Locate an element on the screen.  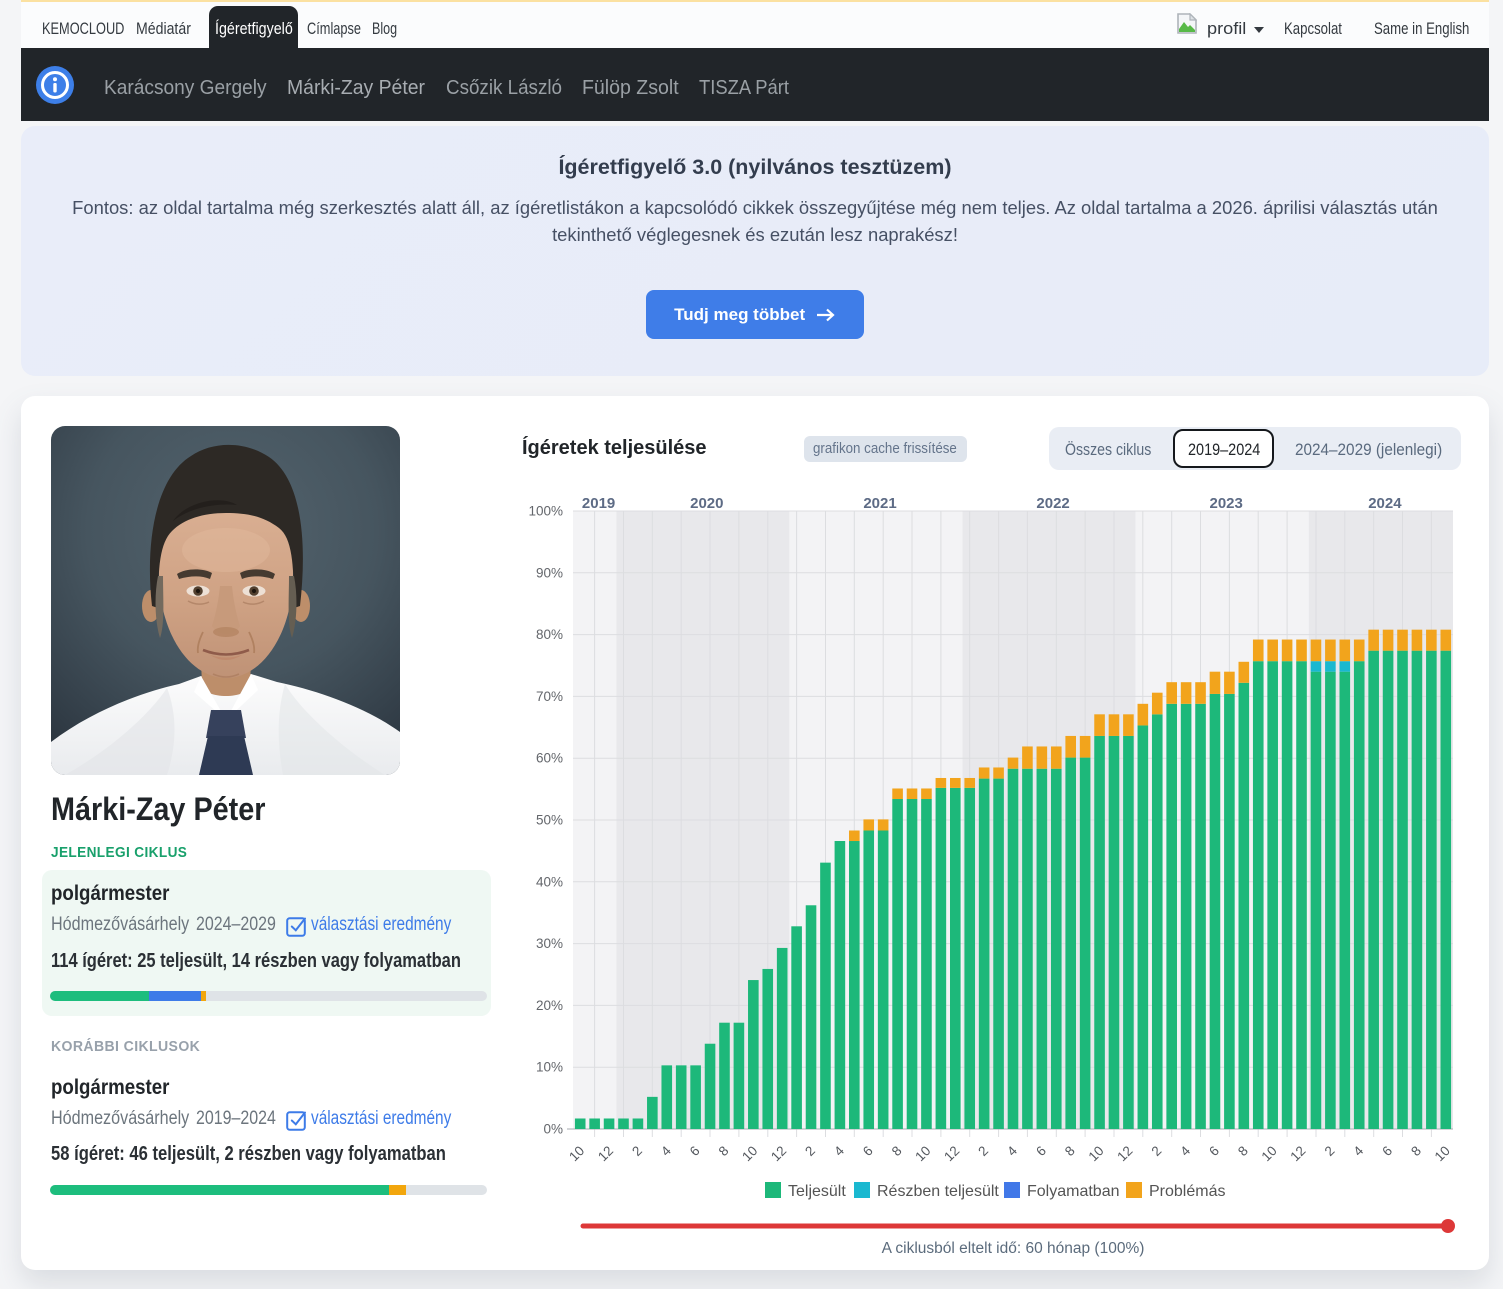
svg-text: 70% is located at coordinates (549, 696).